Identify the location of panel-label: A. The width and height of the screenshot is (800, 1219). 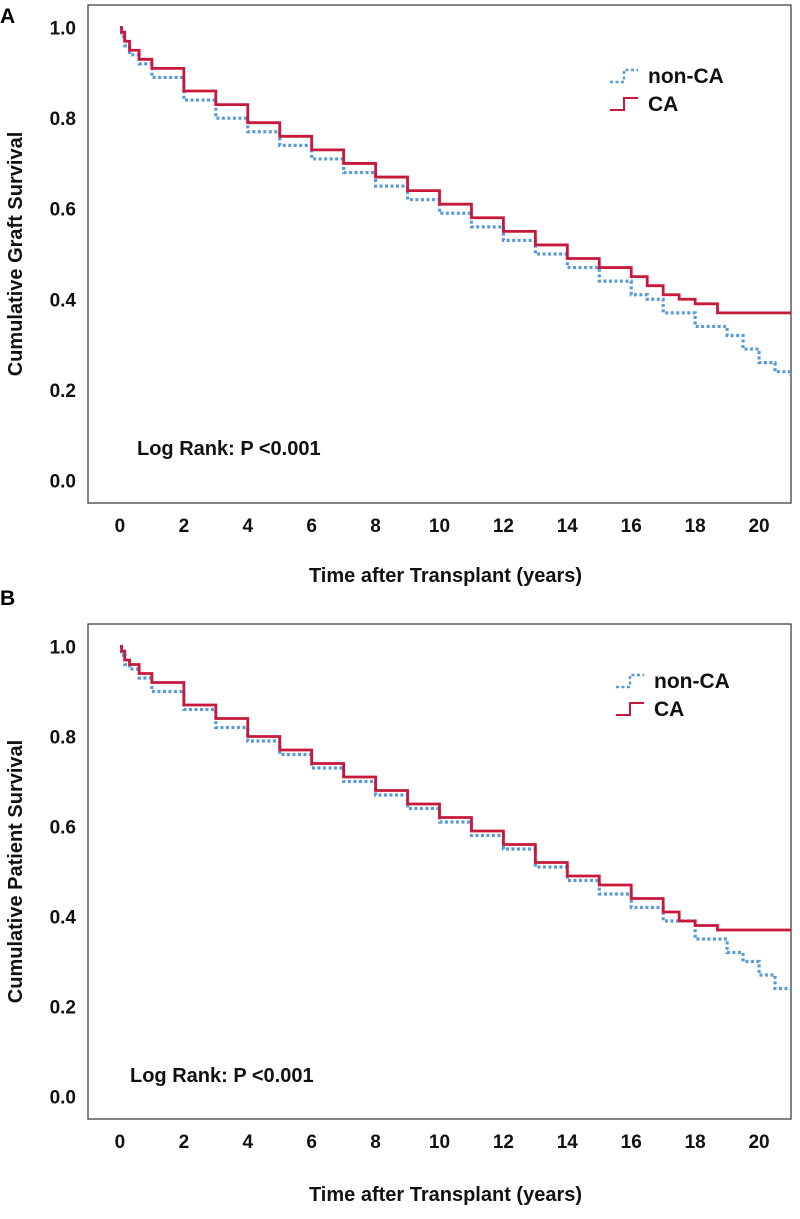
(7, 16).